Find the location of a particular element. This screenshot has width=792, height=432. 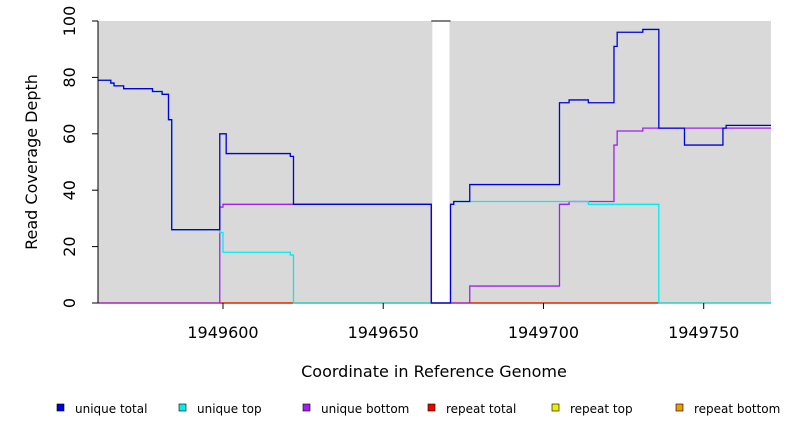

legend-item: repeat top is located at coordinates (592, 409).